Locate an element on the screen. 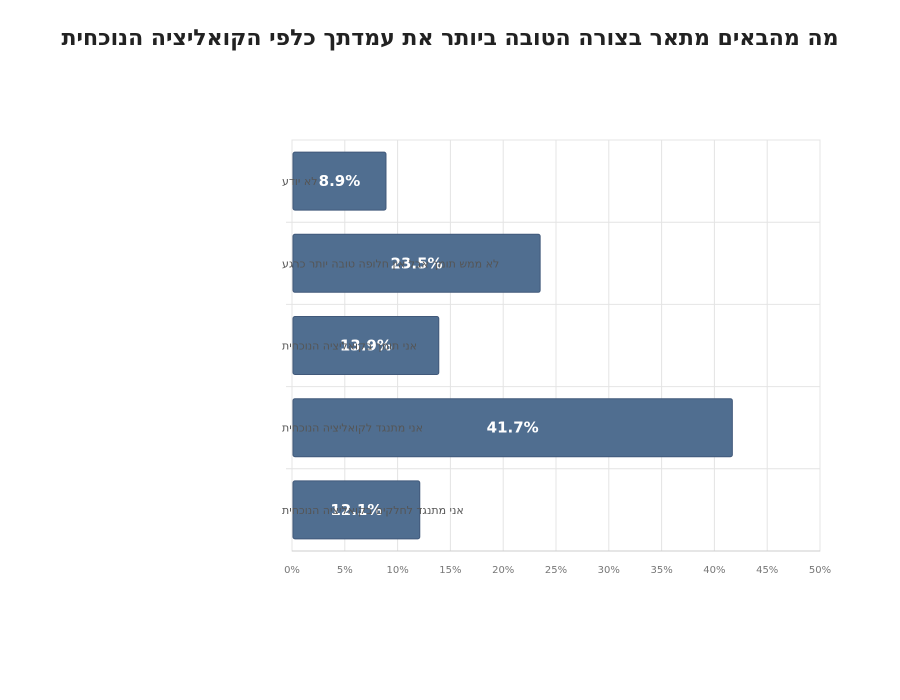  bar-value-label: 41.7% is located at coordinates (513, 428).